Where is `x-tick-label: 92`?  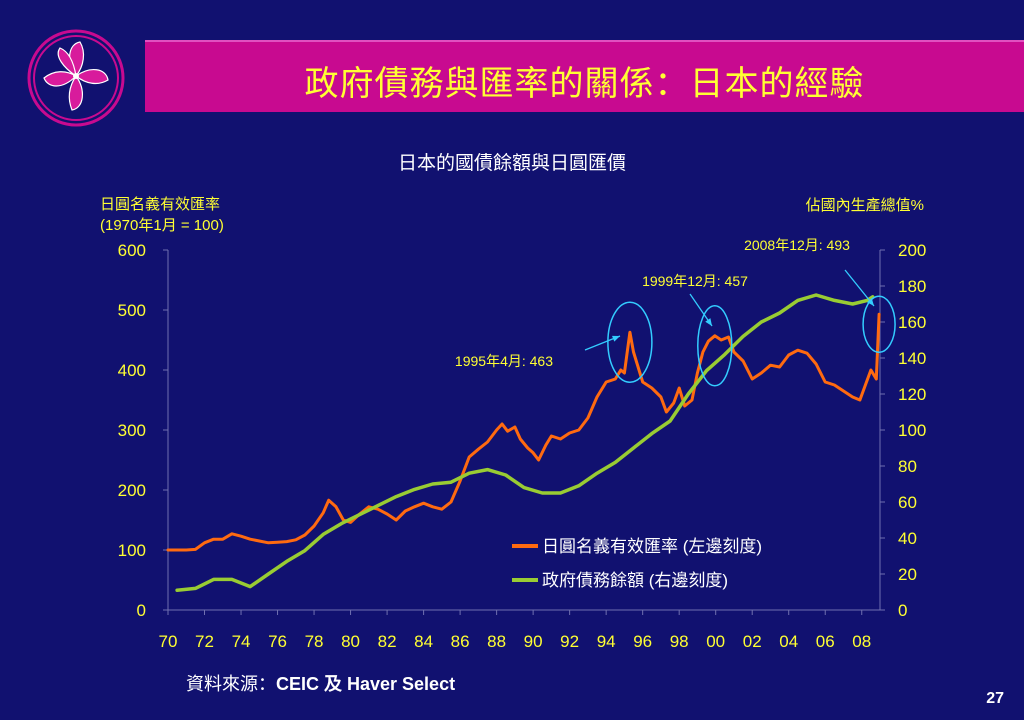
x-tick-label: 92 is located at coordinates (569, 641).